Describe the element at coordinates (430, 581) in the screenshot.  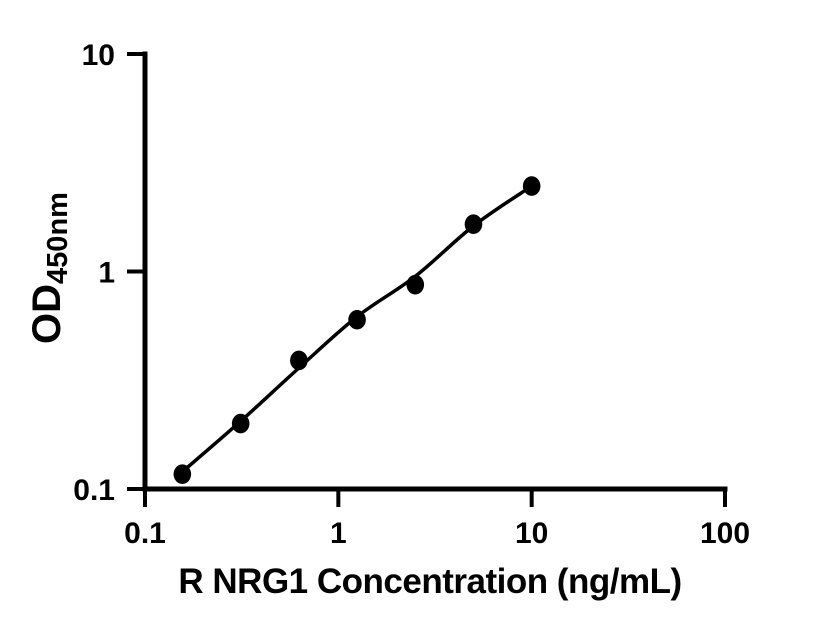
I see `x-axis-title: R NRG1 Concentration (ng/mL)` at that location.